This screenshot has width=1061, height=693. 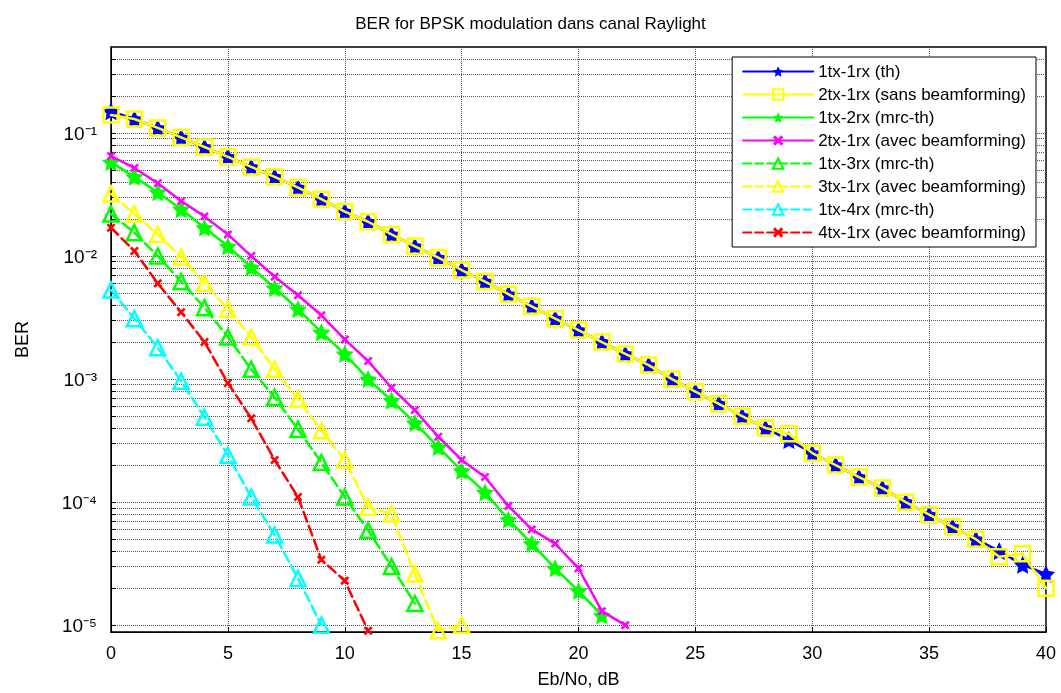 I want to click on legend-label: 1tx-4rx (mrc-th), so click(x=876, y=209).